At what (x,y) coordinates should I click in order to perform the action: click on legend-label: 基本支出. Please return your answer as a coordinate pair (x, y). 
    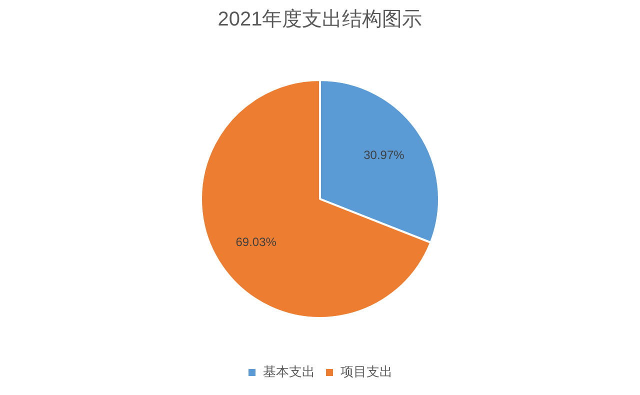
    Looking at the image, I should click on (289, 372).